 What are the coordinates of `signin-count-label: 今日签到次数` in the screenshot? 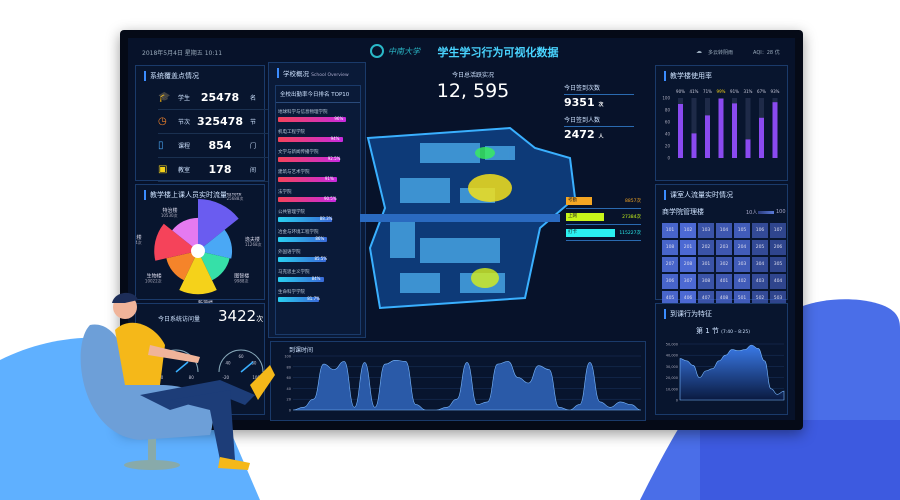 It's located at (599, 89).